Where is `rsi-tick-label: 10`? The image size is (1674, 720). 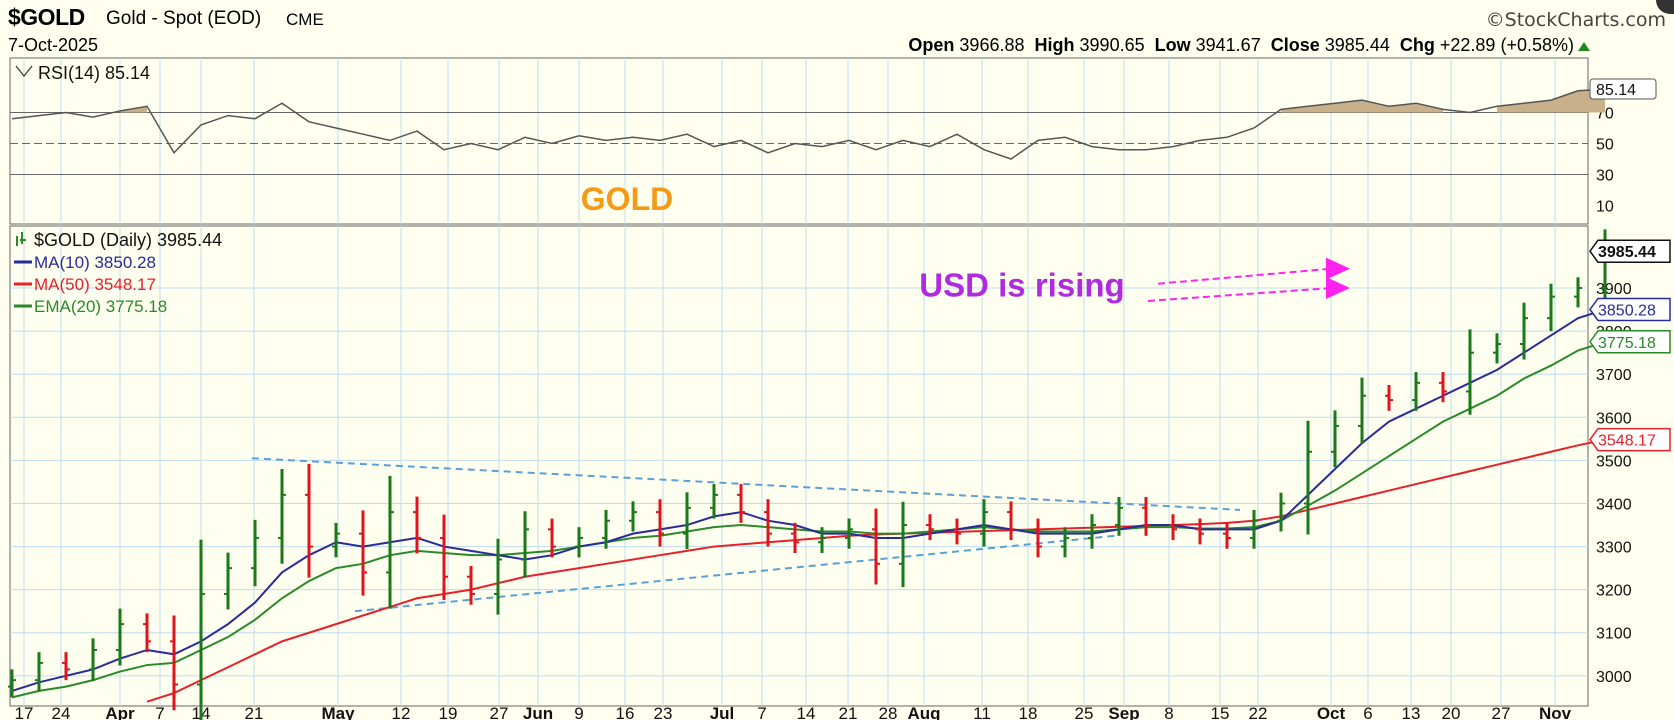 rsi-tick-label: 10 is located at coordinates (1605, 207).